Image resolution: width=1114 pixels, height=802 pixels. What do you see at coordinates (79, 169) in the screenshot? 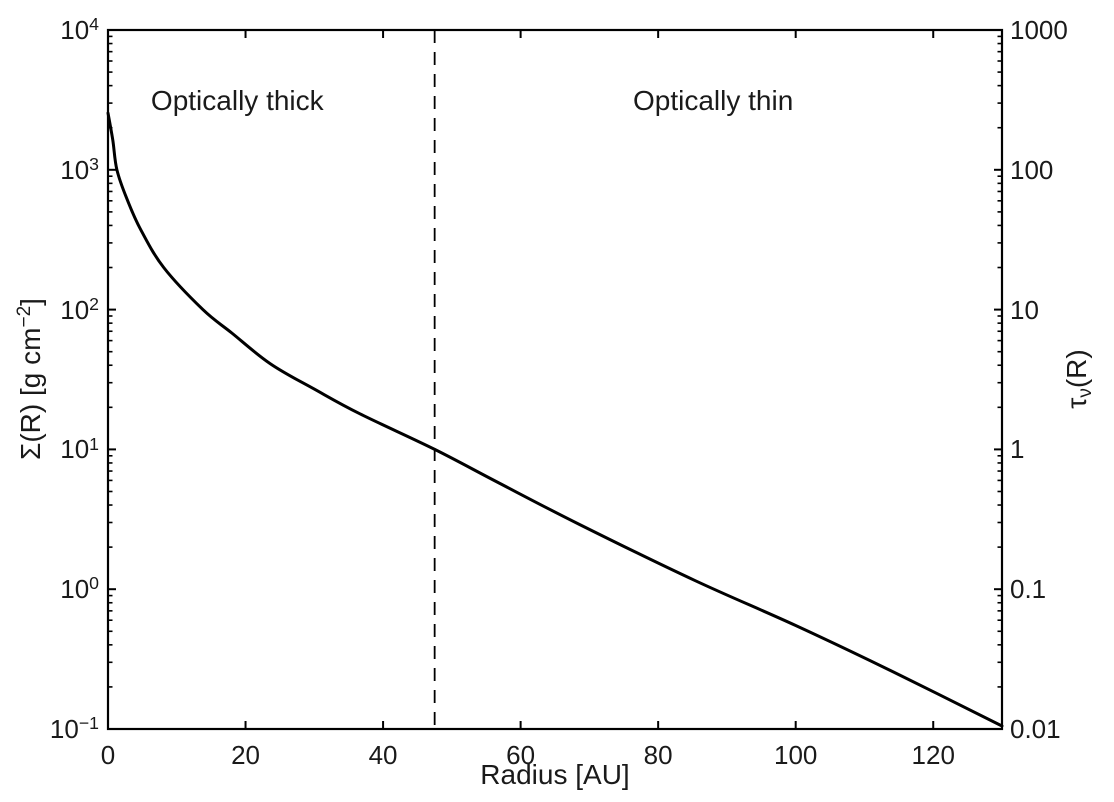
I see `y-left-tick-label-1: 10³` at bounding box center [79, 169].